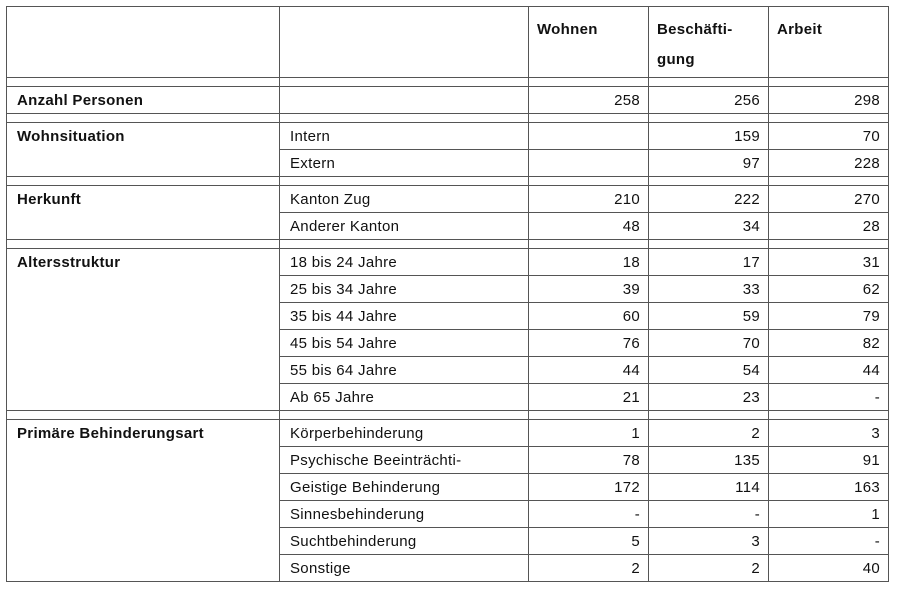 The width and height of the screenshot is (900, 590). What do you see at coordinates (447, 199) in the screenshot?
I see `table-row: Herkunft Kanton Zug 210 222 270` at bounding box center [447, 199].